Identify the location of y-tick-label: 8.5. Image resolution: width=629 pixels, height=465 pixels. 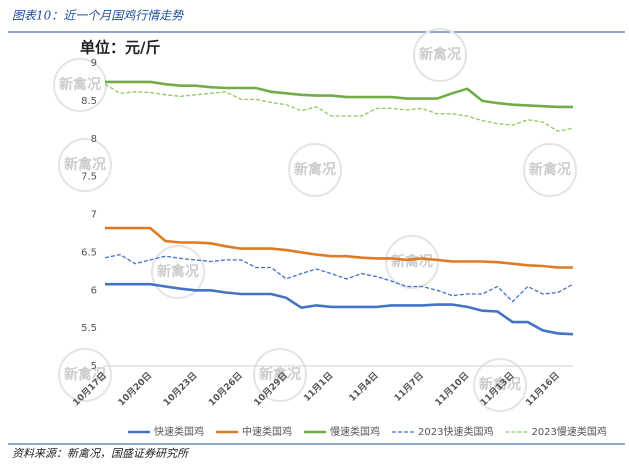
(89, 101).